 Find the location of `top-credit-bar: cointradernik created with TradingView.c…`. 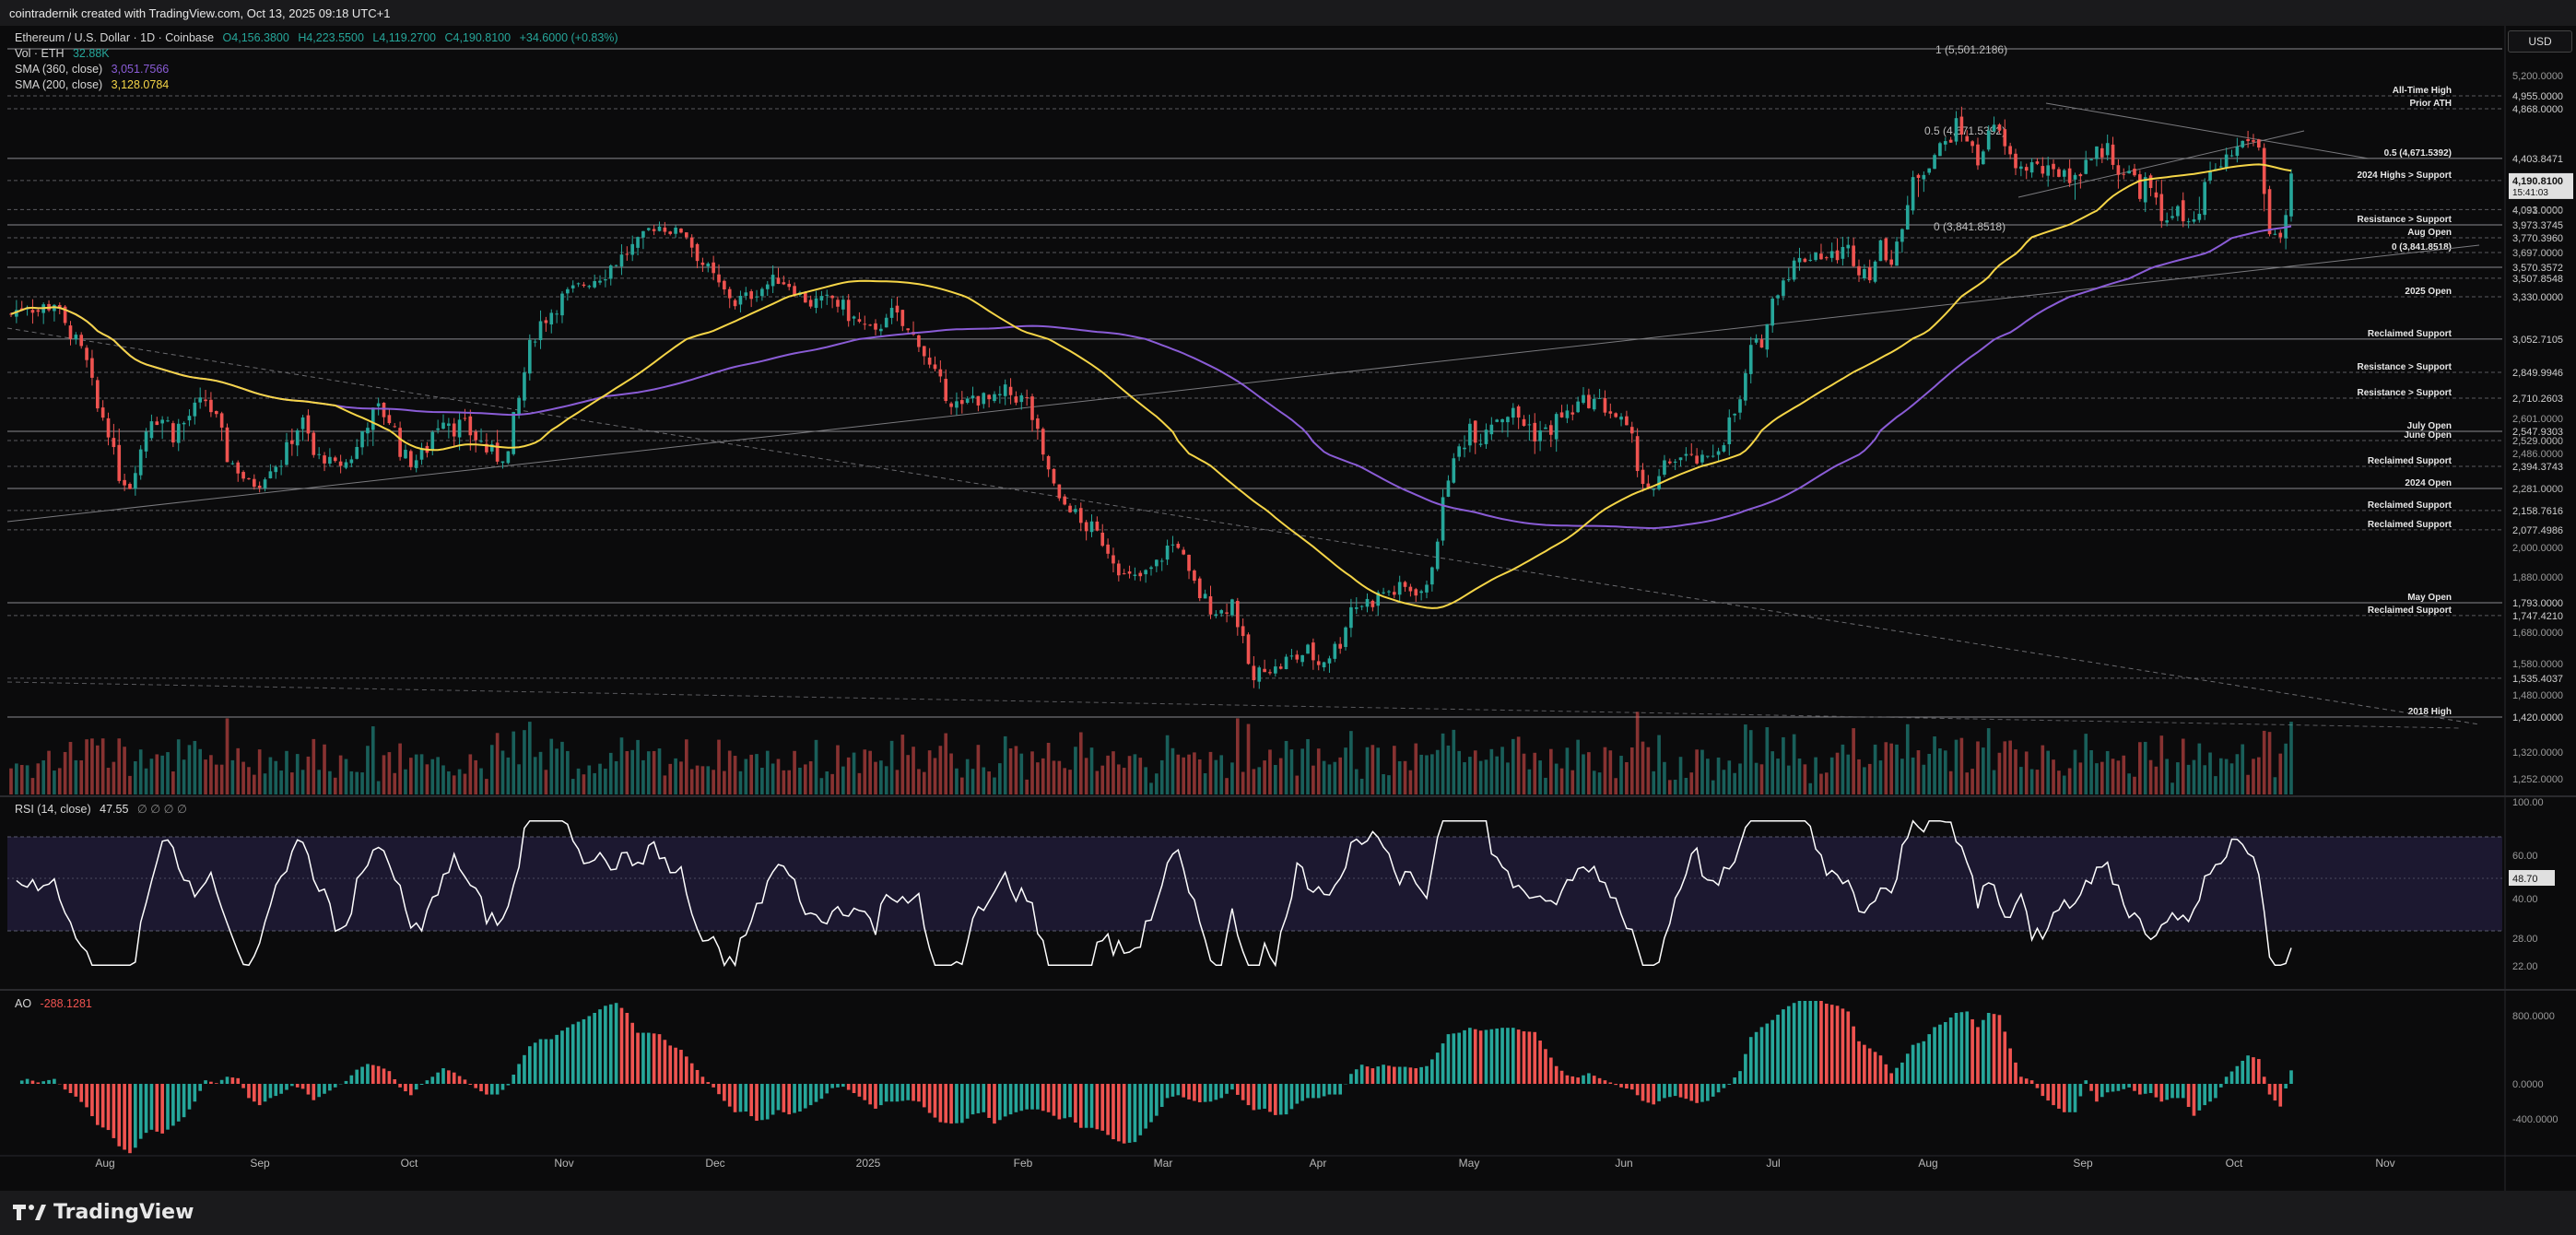

top-credit-bar: cointradernik created with TradingView.c… is located at coordinates (1288, 13).